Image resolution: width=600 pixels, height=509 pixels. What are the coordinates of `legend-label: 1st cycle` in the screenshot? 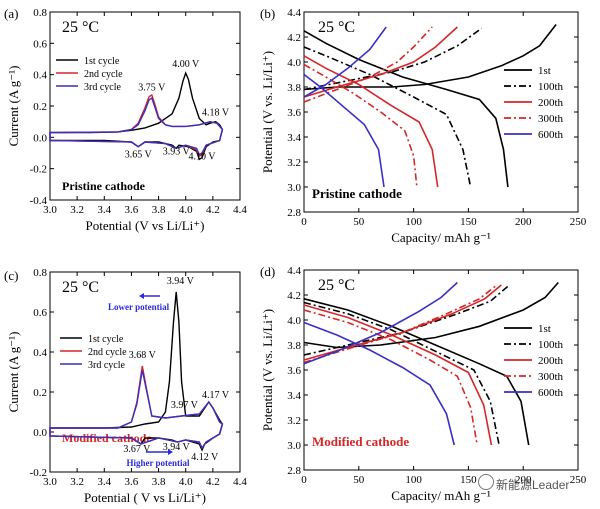 It's located at (102, 61).